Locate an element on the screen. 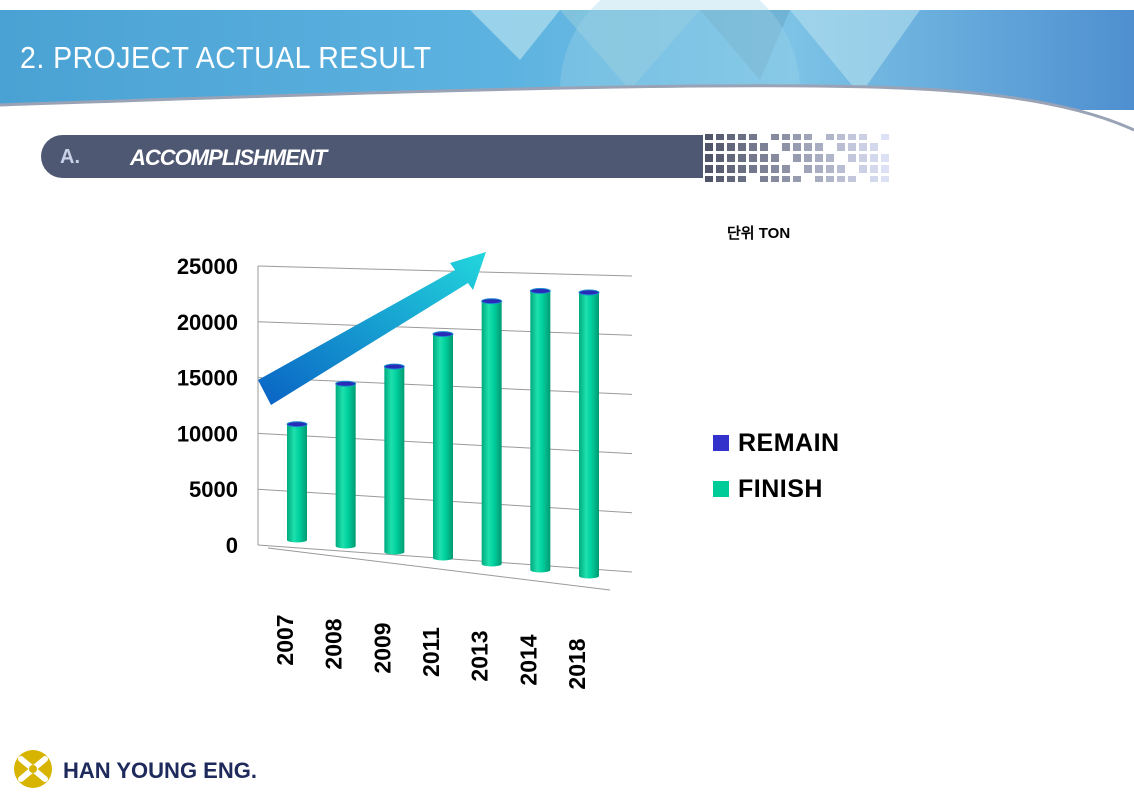 The image size is (1134, 802). company-logo-icon is located at coordinates (33, 769).